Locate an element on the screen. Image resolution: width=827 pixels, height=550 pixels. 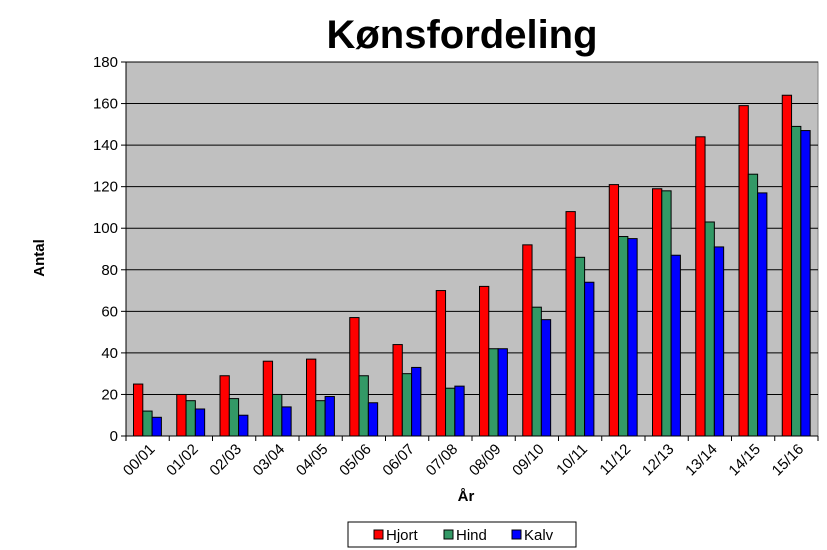
x-tick-label: 01/02 is located at coordinates (182, 460).